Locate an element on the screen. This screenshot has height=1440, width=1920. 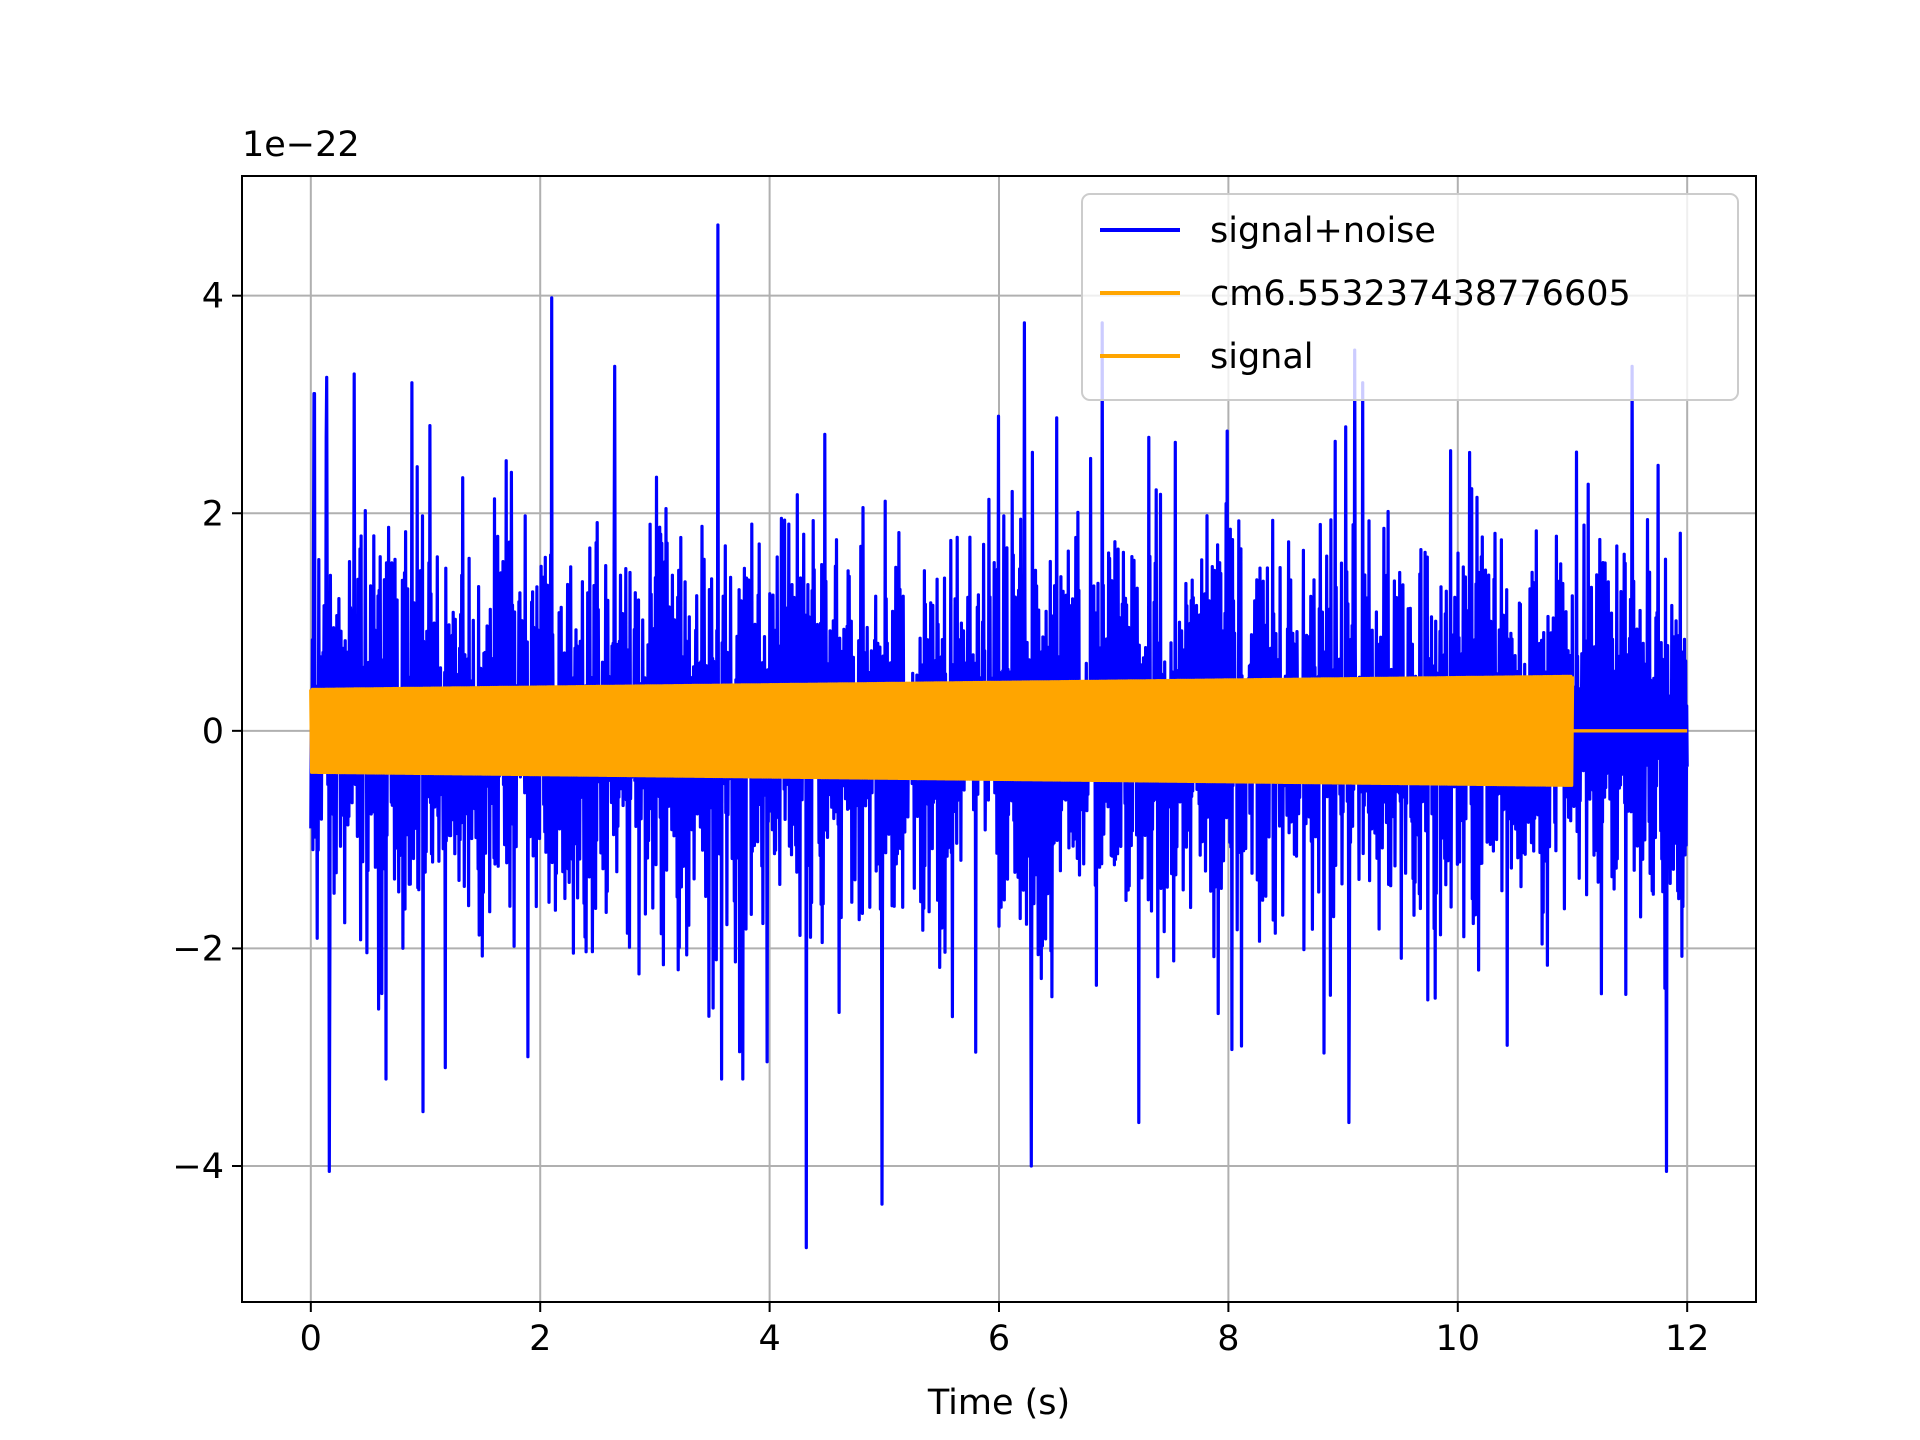
y-tick-label: 0 is located at coordinates (213, 732).